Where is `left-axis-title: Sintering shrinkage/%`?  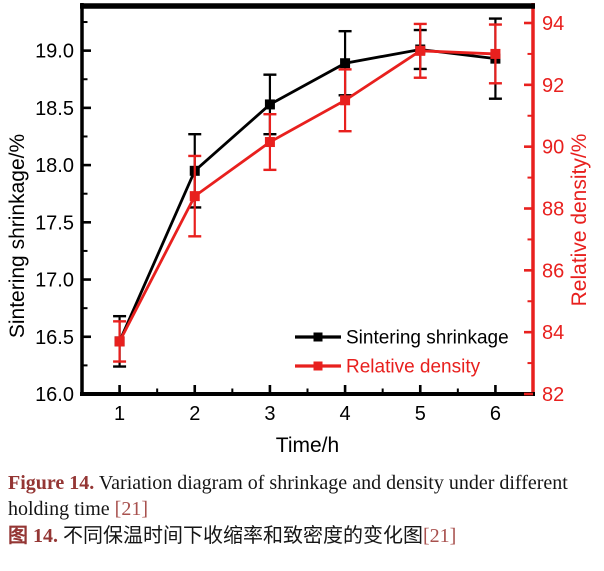 left-axis-title: Sintering shrinkage/% is located at coordinates (17, 236).